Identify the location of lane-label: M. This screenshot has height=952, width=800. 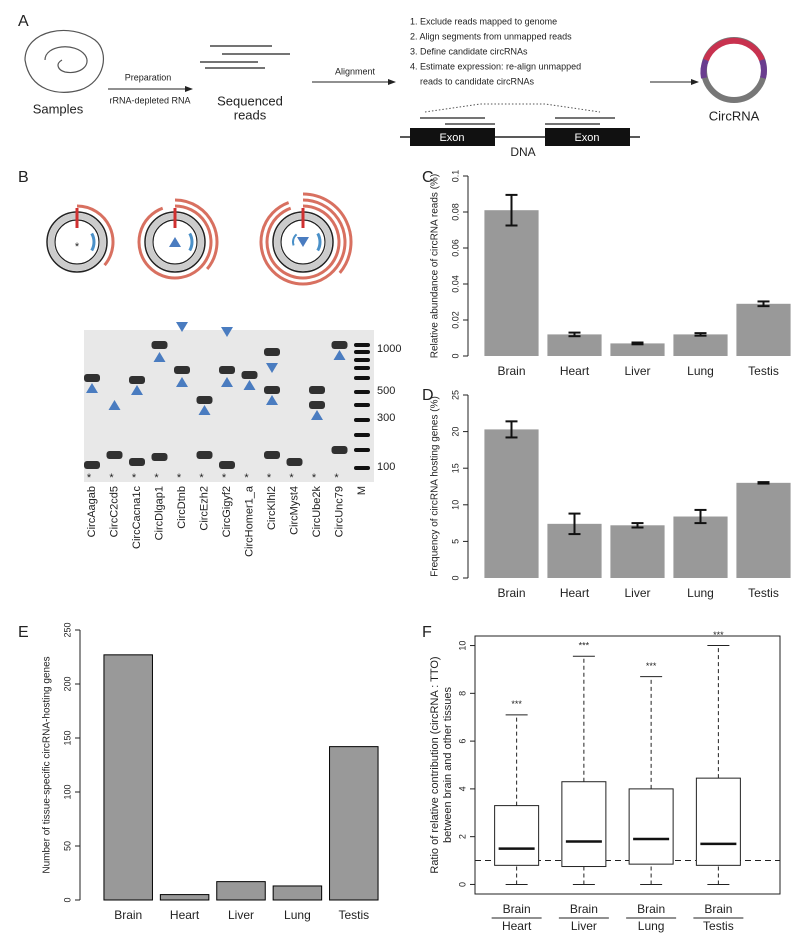
(362, 490).